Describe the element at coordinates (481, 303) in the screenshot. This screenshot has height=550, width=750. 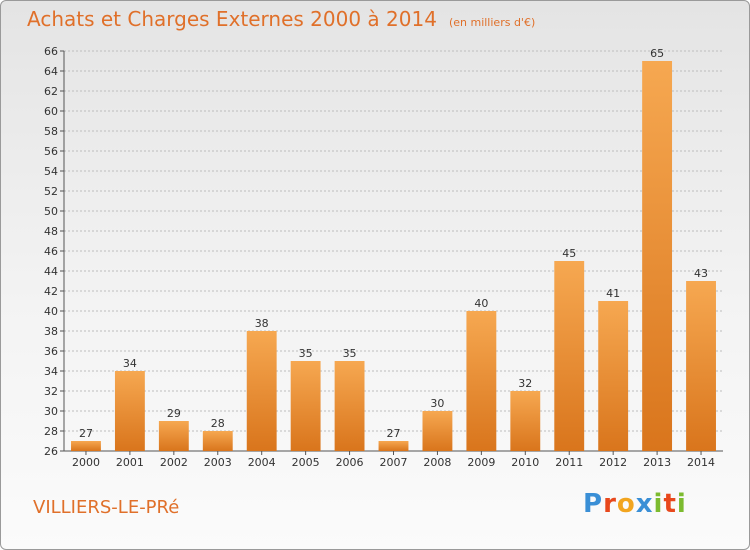
I see `value-label-2009: 40` at that location.